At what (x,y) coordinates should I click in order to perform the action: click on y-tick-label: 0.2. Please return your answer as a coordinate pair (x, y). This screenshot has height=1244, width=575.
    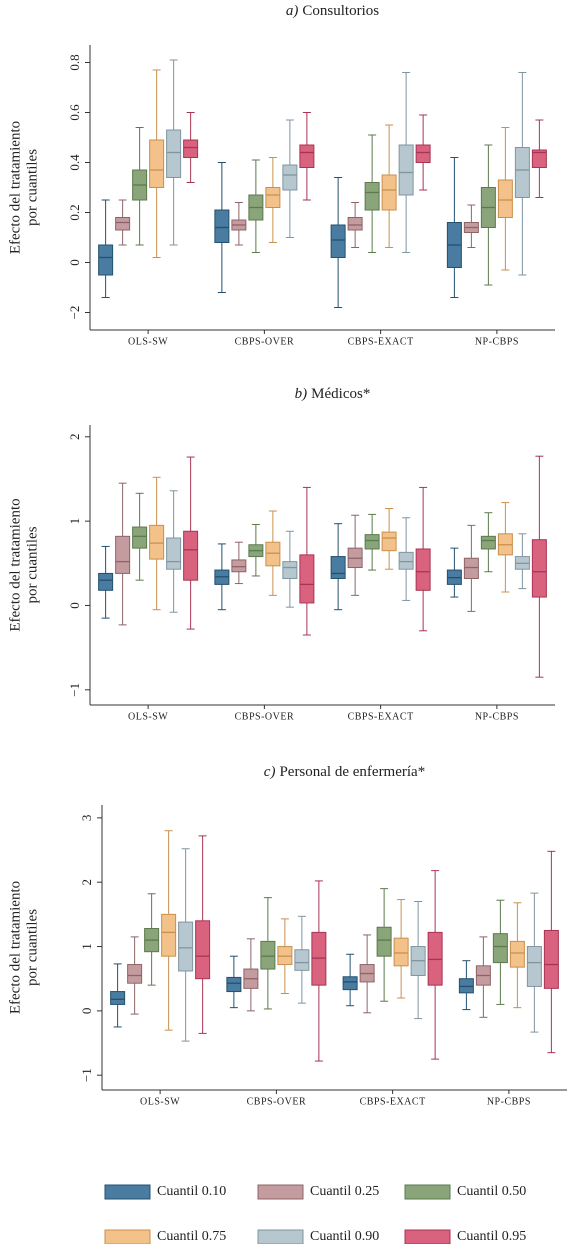
    Looking at the image, I should click on (74, 212).